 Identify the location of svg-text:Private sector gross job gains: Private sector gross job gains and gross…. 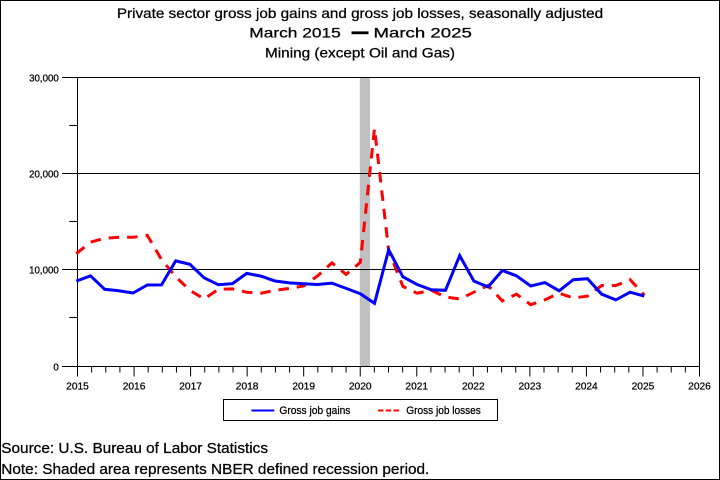
(360, 13).